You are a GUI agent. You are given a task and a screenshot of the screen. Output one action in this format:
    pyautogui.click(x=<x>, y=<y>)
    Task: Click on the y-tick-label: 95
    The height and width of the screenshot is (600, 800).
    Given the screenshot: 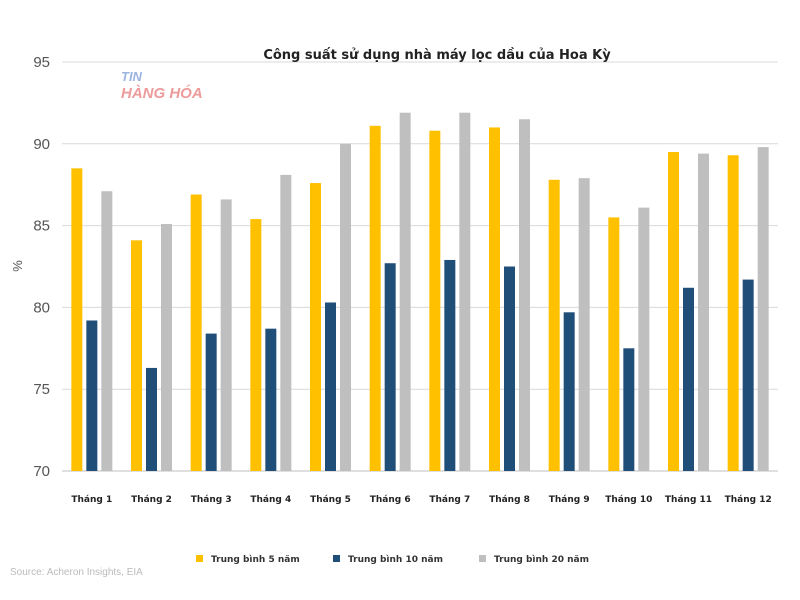 What is the action you would take?
    pyautogui.click(x=41, y=62)
    